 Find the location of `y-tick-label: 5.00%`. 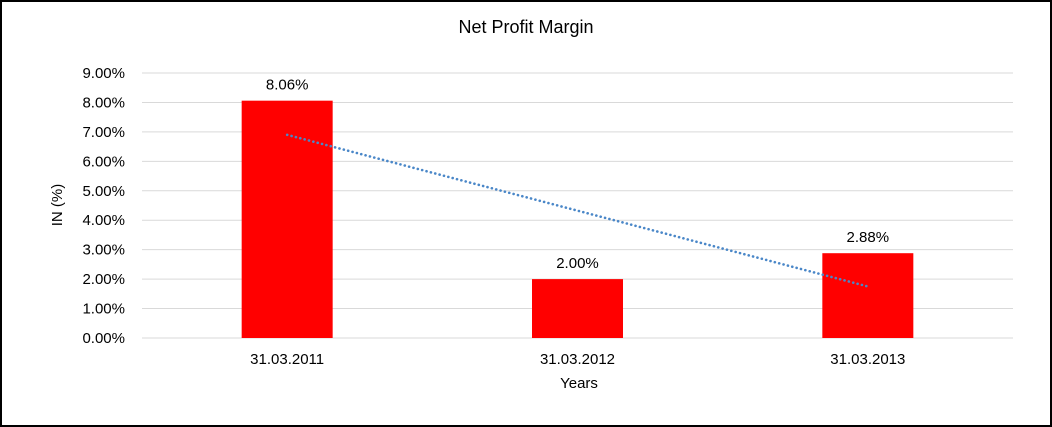

y-tick-label: 5.00% is located at coordinates (103, 191).